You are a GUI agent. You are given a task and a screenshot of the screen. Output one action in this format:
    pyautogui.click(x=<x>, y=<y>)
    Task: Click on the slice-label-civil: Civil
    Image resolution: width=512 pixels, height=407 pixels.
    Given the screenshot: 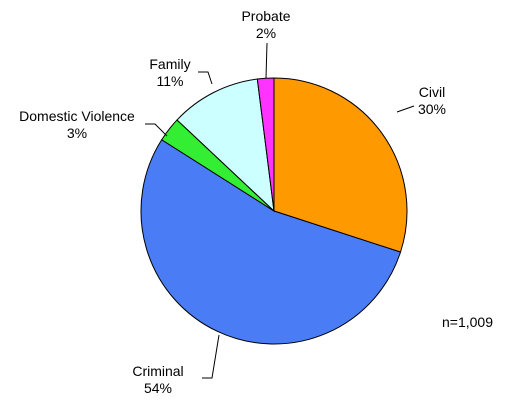 What is the action you would take?
    pyautogui.click(x=432, y=92)
    